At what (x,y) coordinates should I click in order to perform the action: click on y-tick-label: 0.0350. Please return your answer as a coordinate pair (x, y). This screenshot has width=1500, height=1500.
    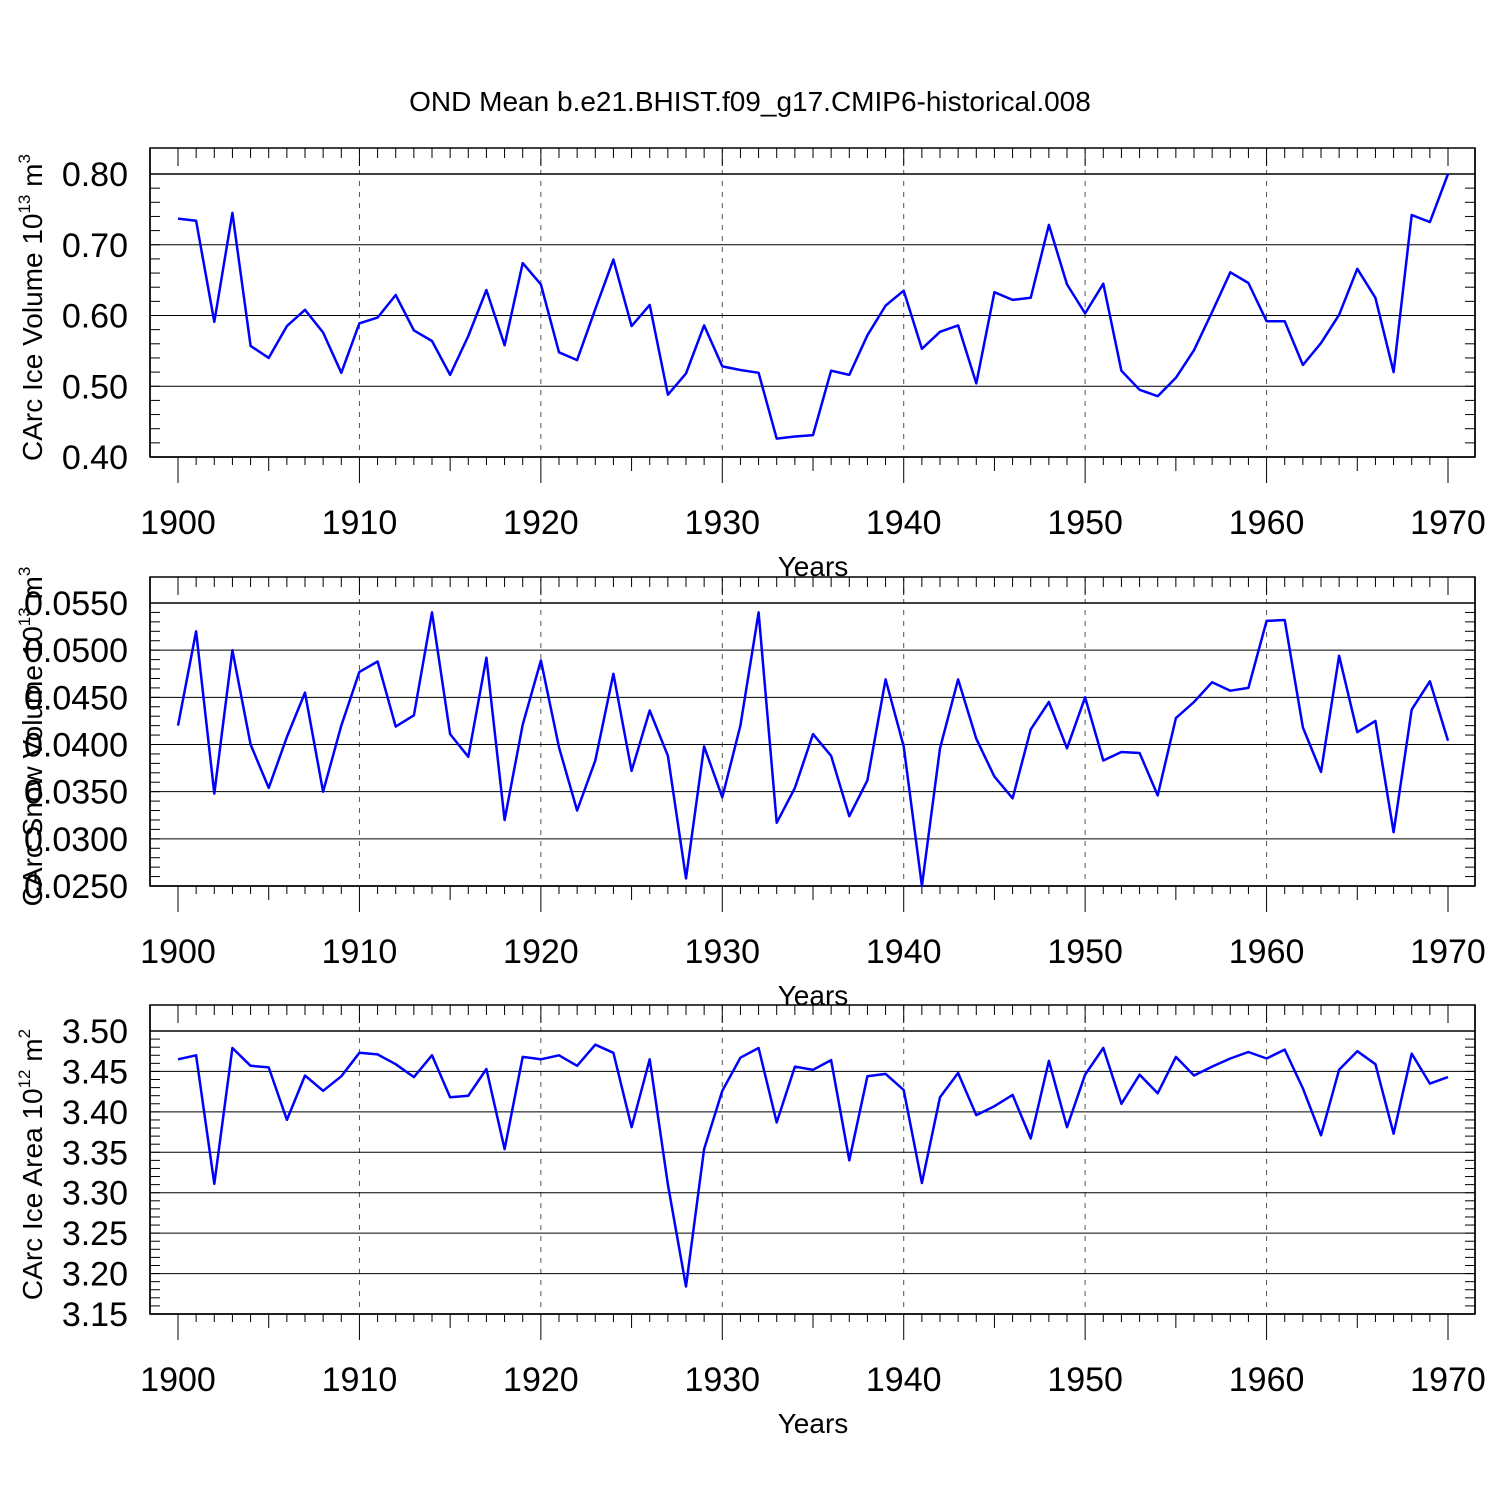
    Looking at the image, I should click on (76, 793).